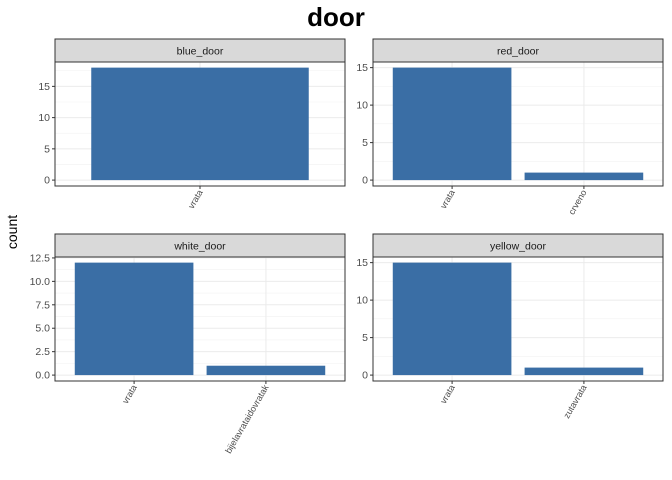 This screenshot has height=480, width=672. Describe the element at coordinates (199, 247) in the screenshot. I see `facet-strip-label: white_door` at that location.